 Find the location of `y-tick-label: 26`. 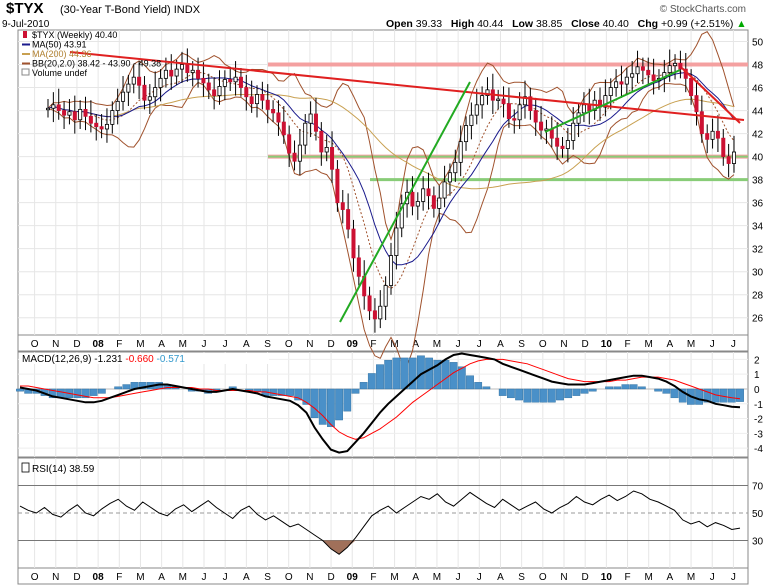

y-tick-label: 26 is located at coordinates (758, 319).